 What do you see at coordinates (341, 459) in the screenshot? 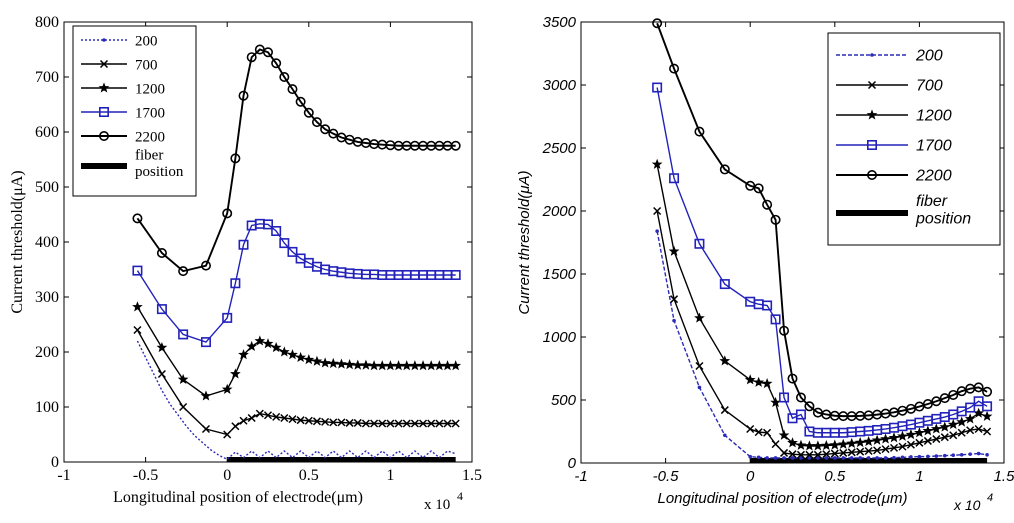
I see `fiber-position-bar` at bounding box center [341, 459].